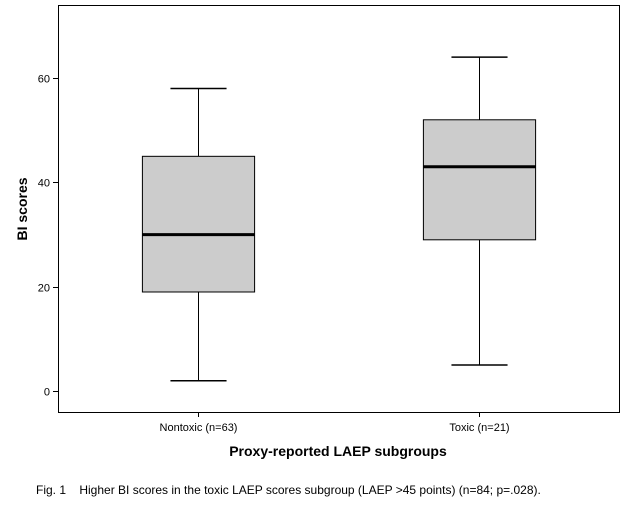 Image resolution: width=626 pixels, height=521 pixels. Describe the element at coordinates (479, 428) in the screenshot. I see `x-tick-label: Toxic (n=21)` at that location.